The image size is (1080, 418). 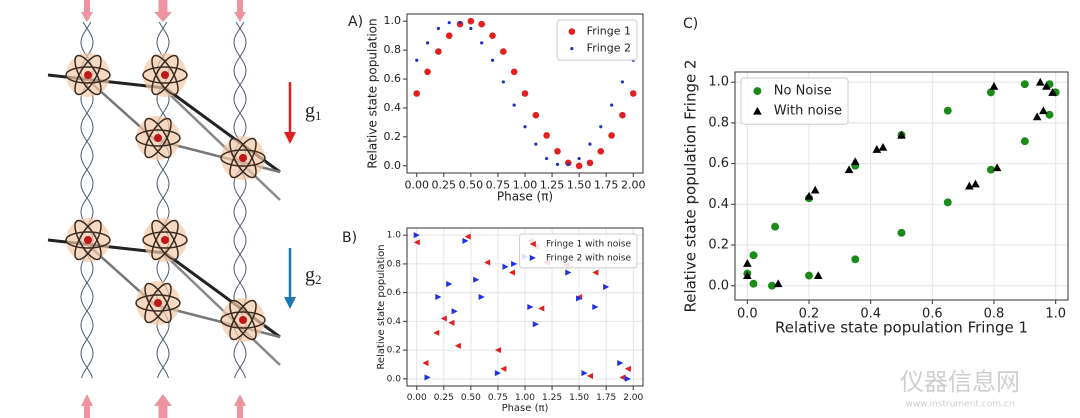 What do you see at coordinates (609, 31) in the screenshot?
I see `legend-label: Fringe 1` at bounding box center [609, 31].